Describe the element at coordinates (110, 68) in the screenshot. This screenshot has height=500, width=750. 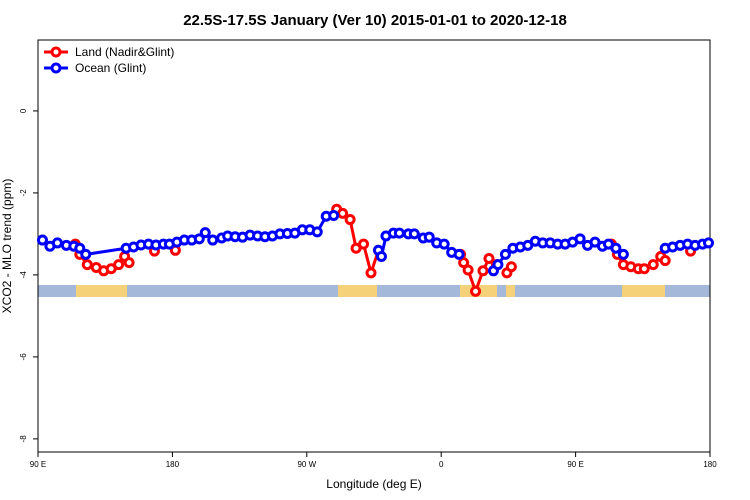
I see `legend-label: Ocean (Glint)` at that location.